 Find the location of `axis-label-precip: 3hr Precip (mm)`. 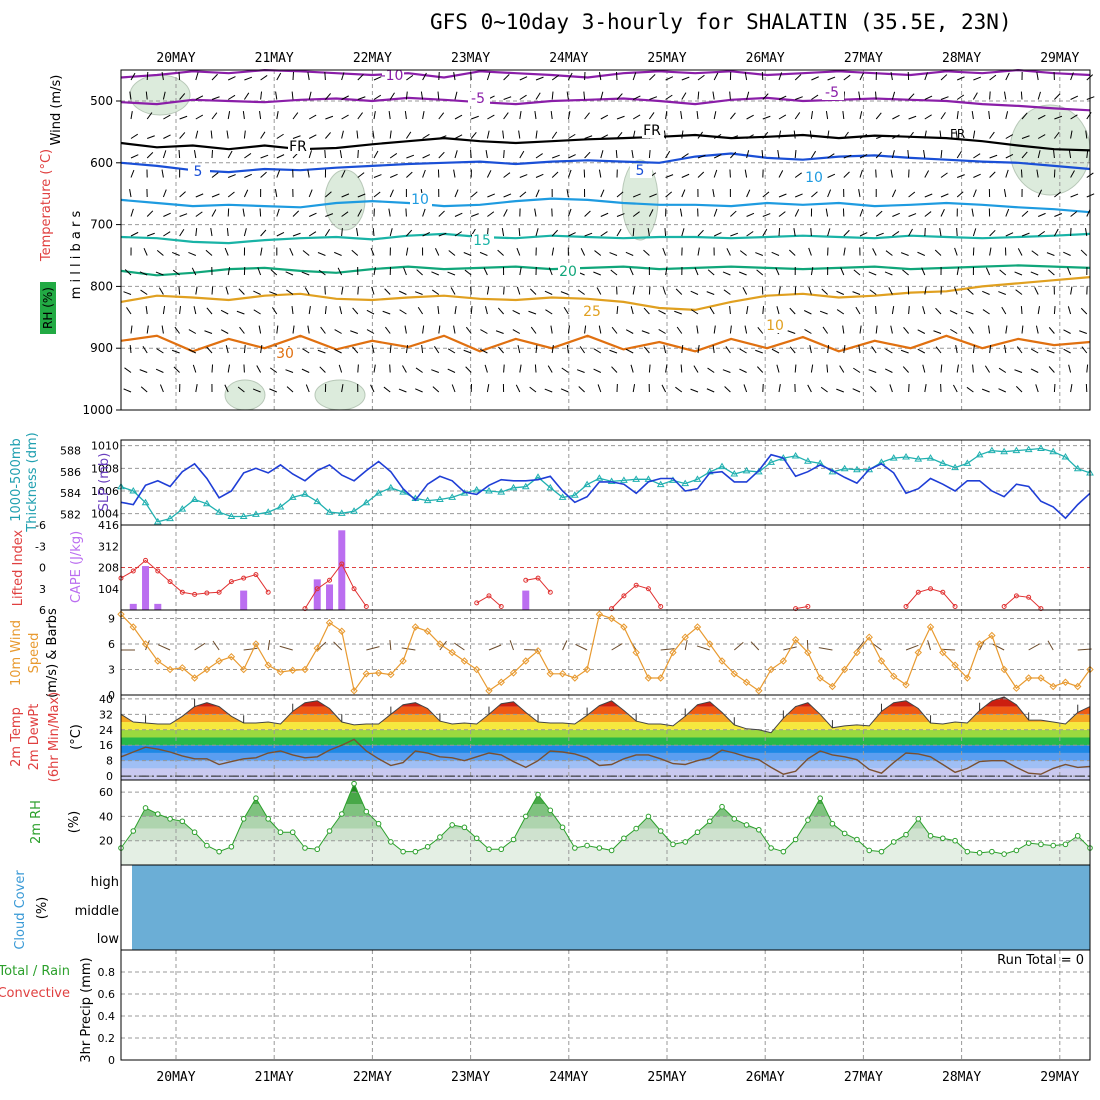

axis-label-precip: 3hr Precip (mm) is located at coordinates (86, 1009).